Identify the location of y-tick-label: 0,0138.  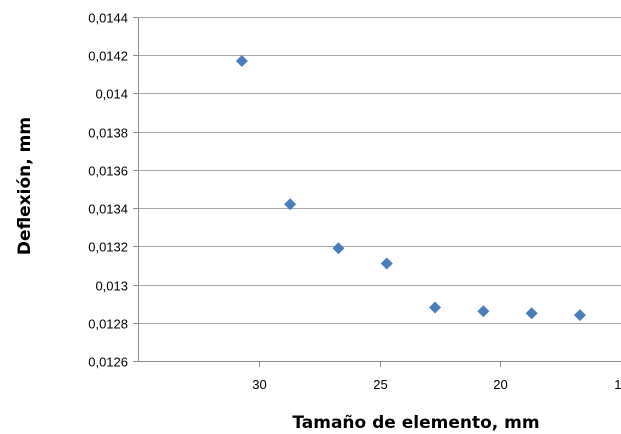
(108, 133).